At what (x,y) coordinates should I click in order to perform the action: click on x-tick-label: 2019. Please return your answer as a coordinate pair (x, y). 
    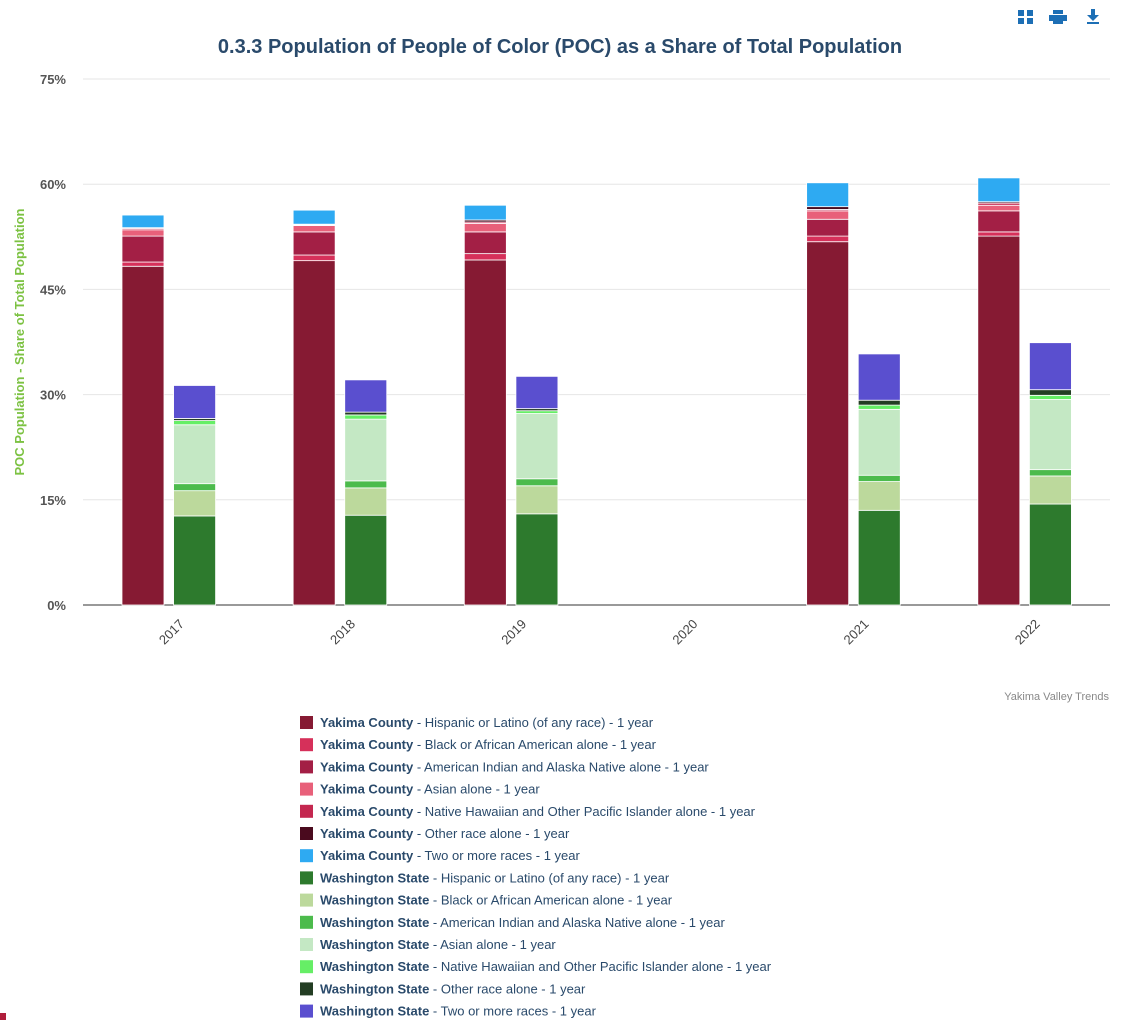
    Looking at the image, I should click on (513, 631).